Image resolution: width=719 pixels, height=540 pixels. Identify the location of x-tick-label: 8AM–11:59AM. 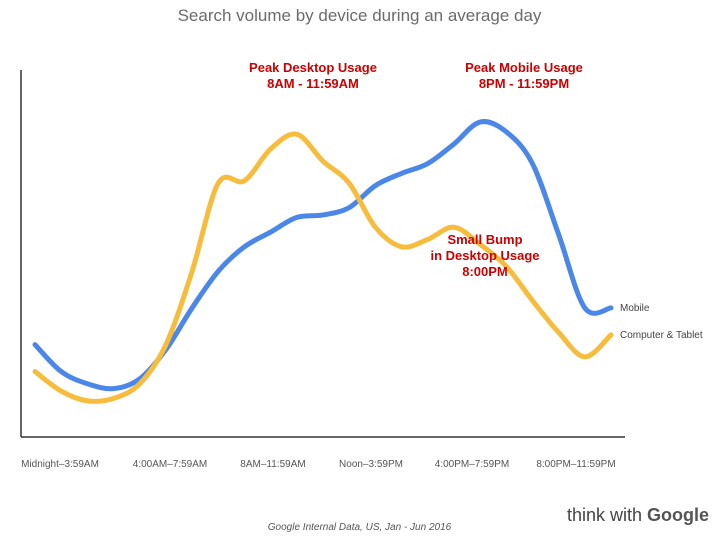
(272, 464).